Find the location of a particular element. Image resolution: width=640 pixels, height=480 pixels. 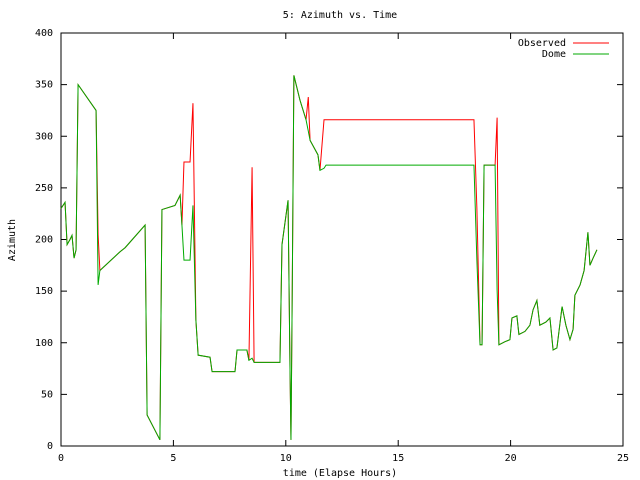

y-tick-label: 0 is located at coordinates (50, 446).